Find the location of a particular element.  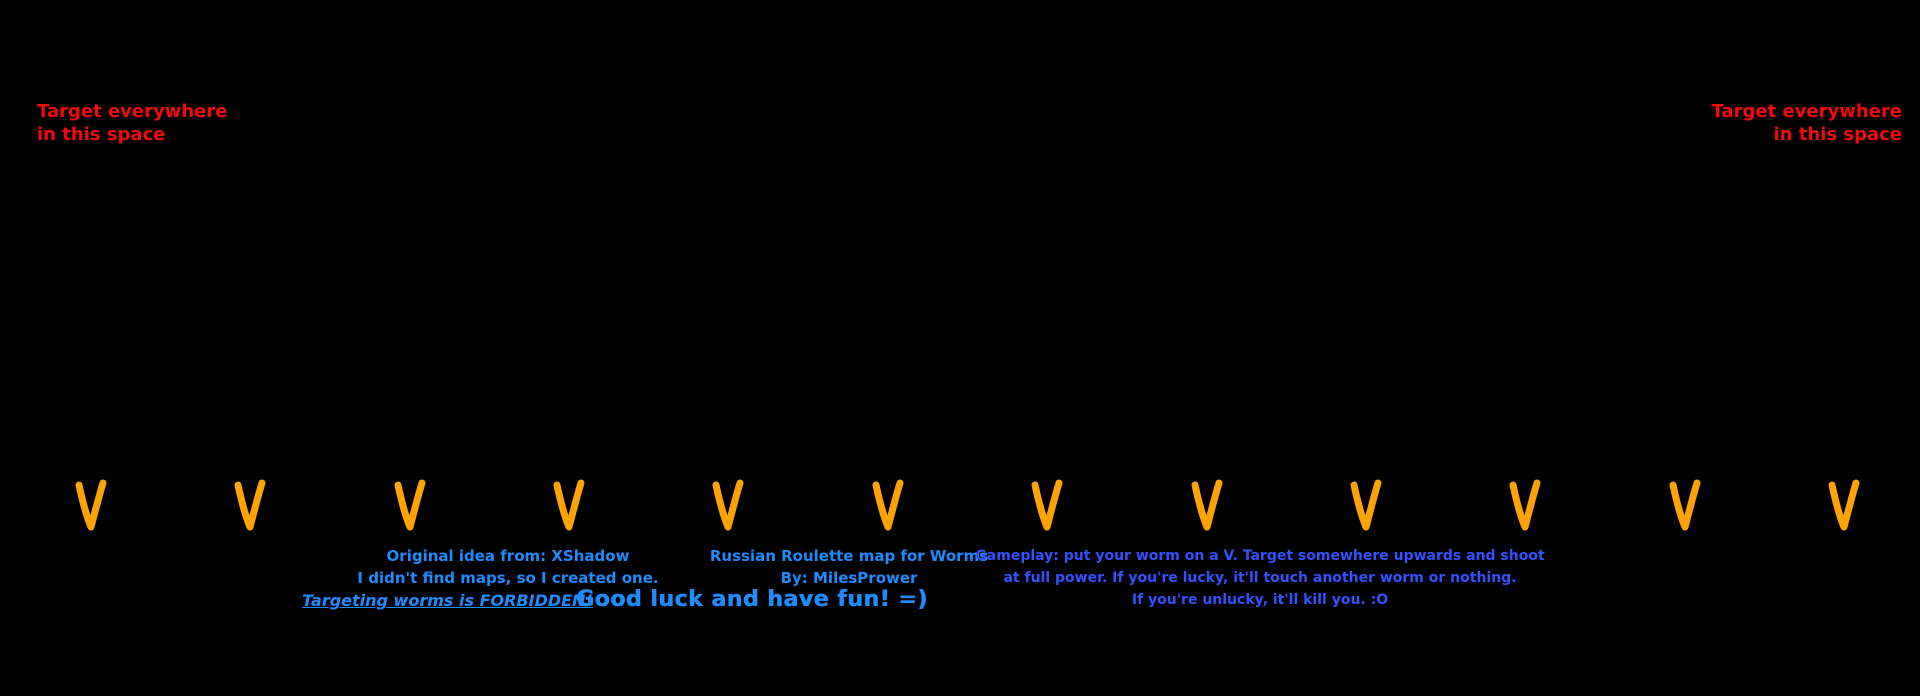

map-title-line2: By: MilesPrower is located at coordinates (849, 578).